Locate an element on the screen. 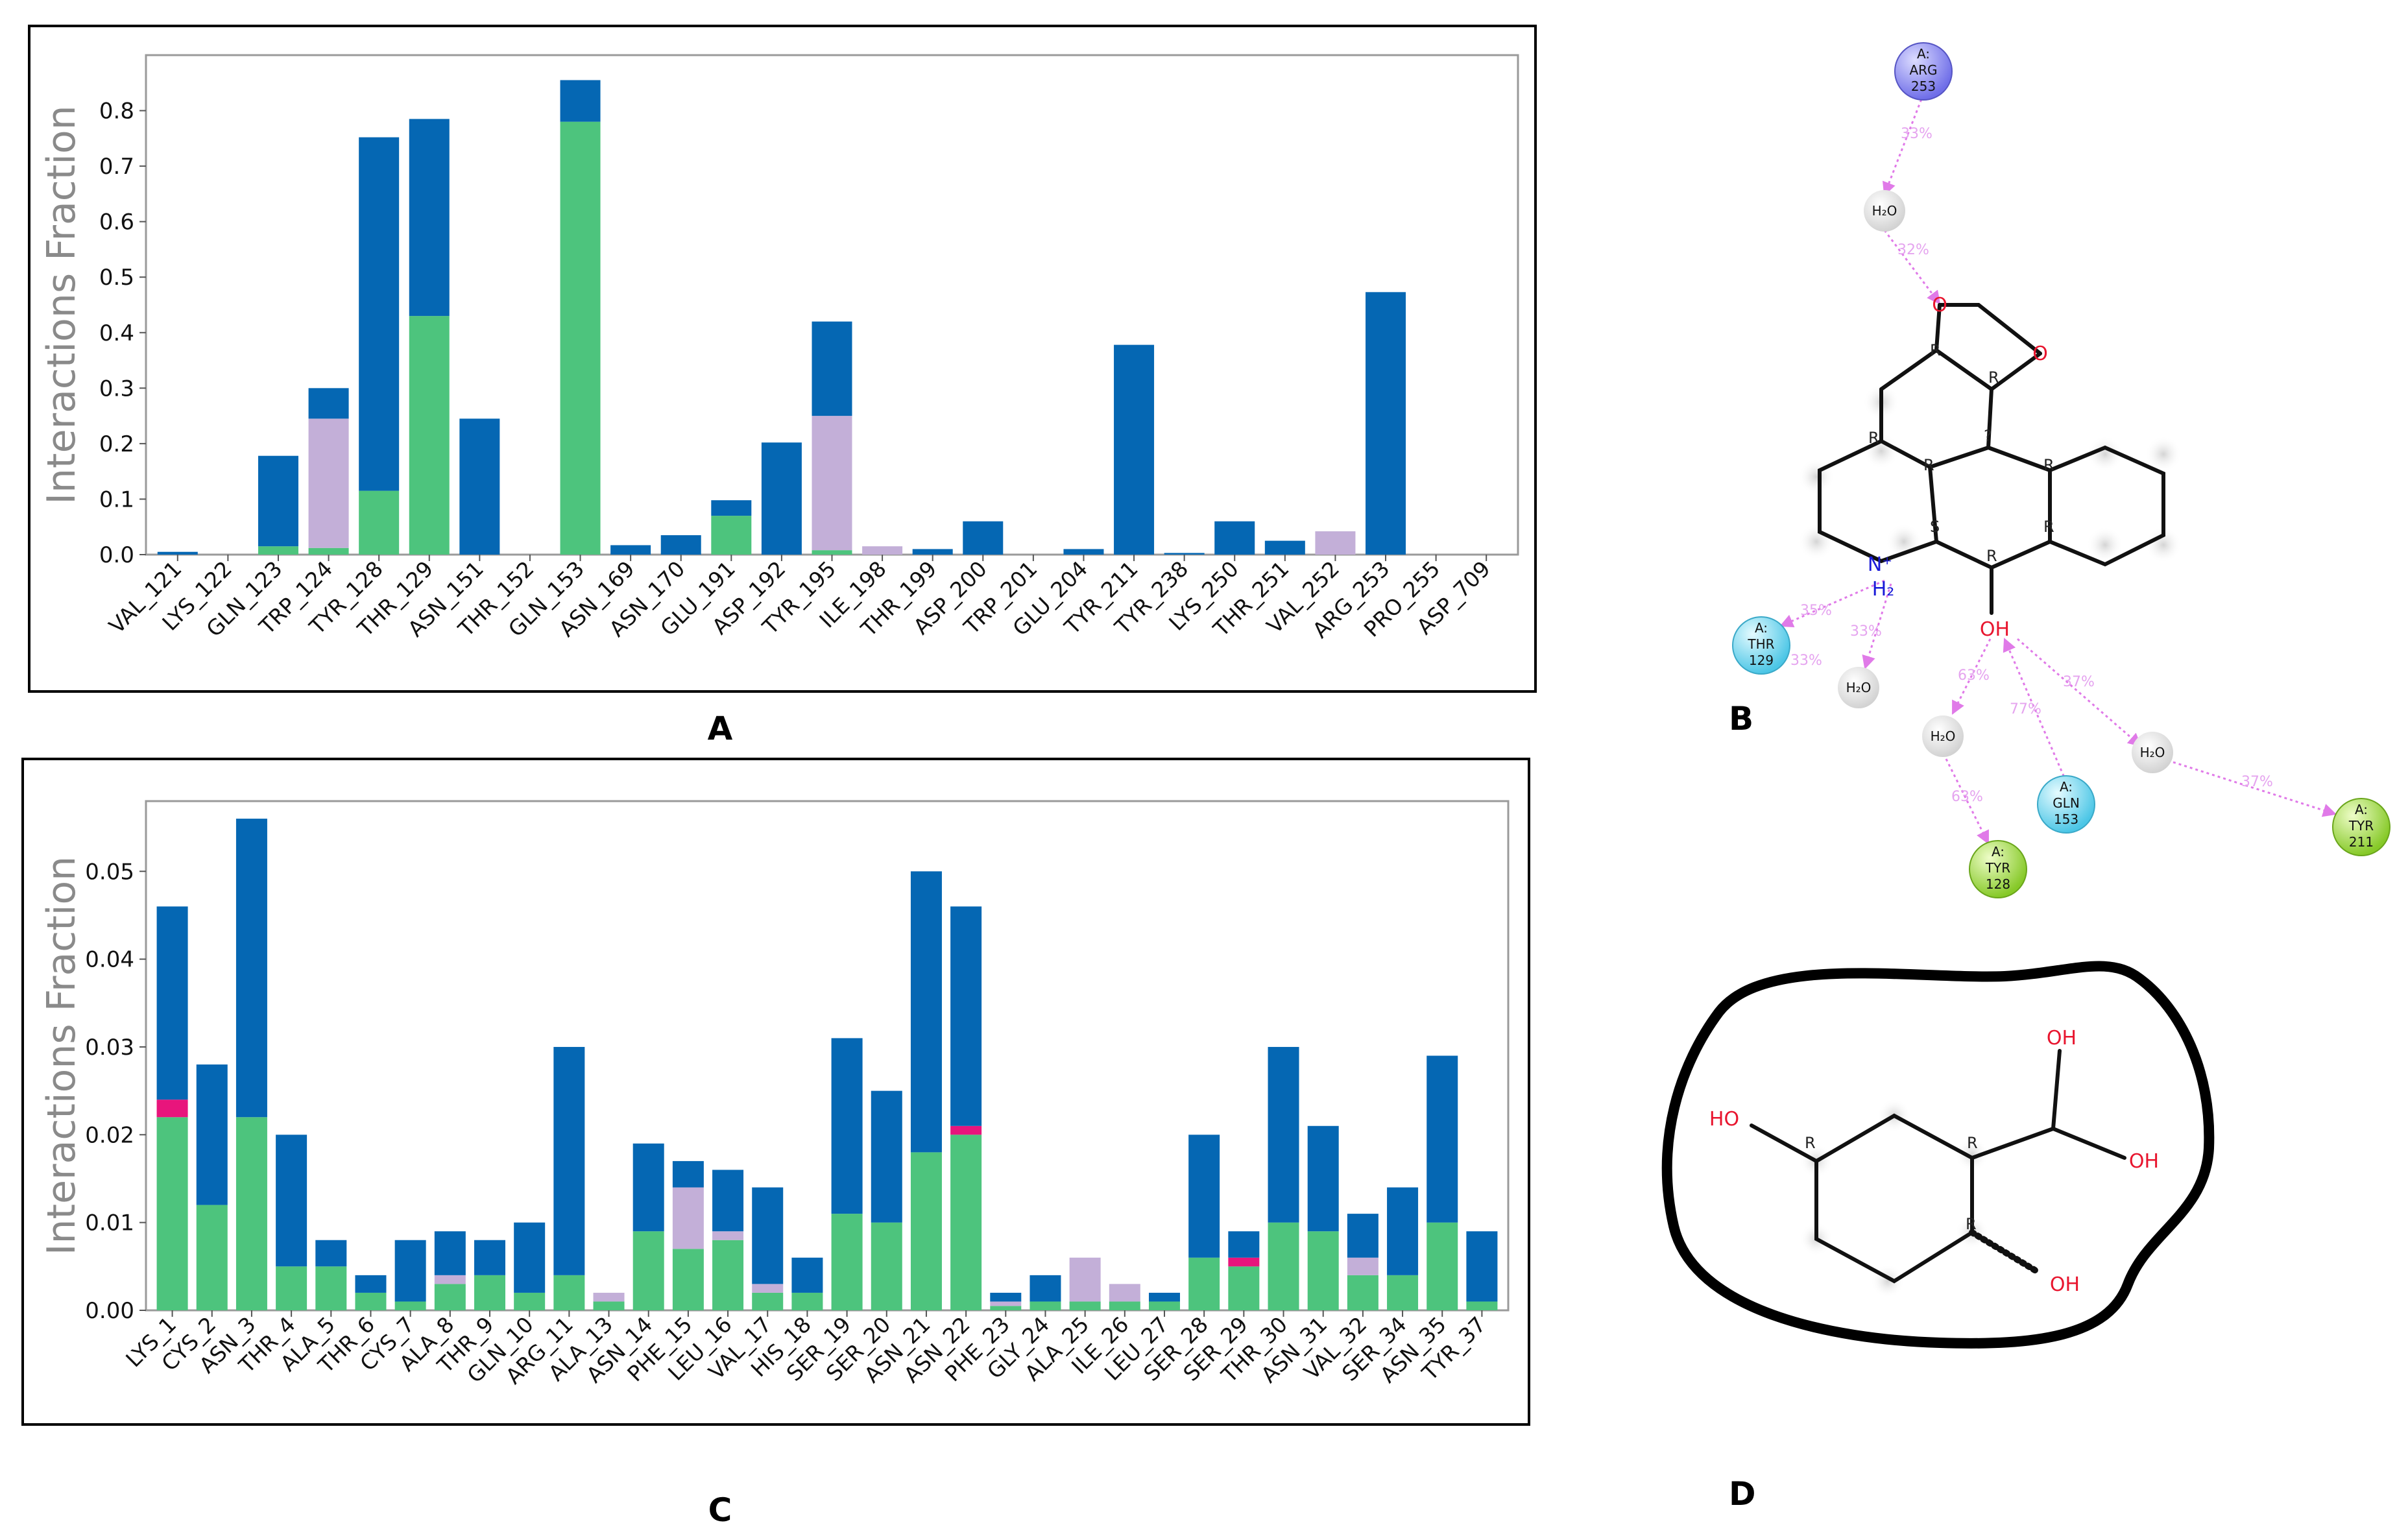  atom-oh-right: OH is located at coordinates (2144, 1161).